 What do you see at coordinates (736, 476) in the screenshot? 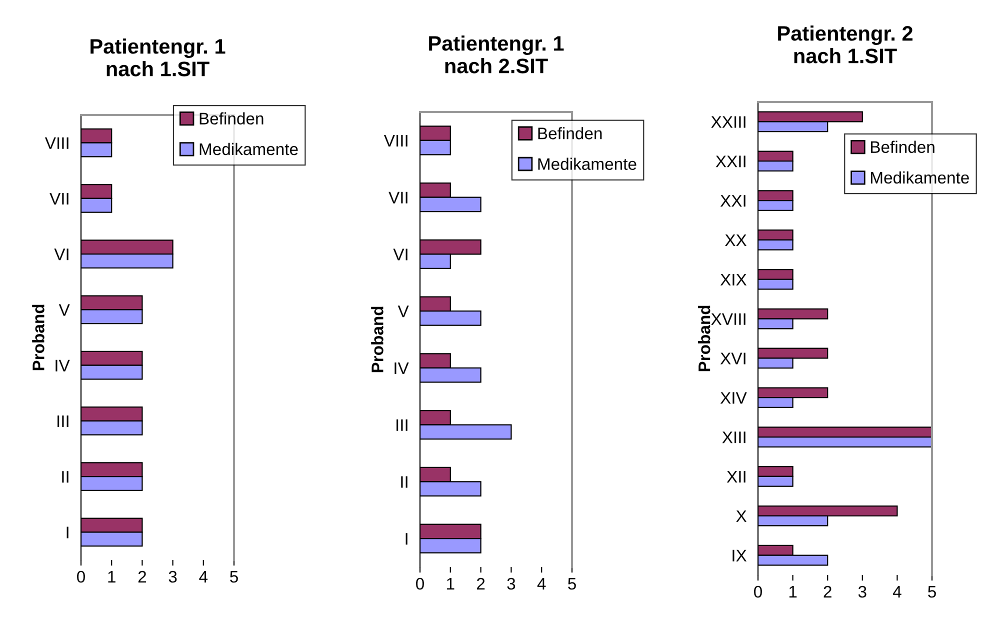
I see `y-tick-label: XII` at bounding box center [736, 476].